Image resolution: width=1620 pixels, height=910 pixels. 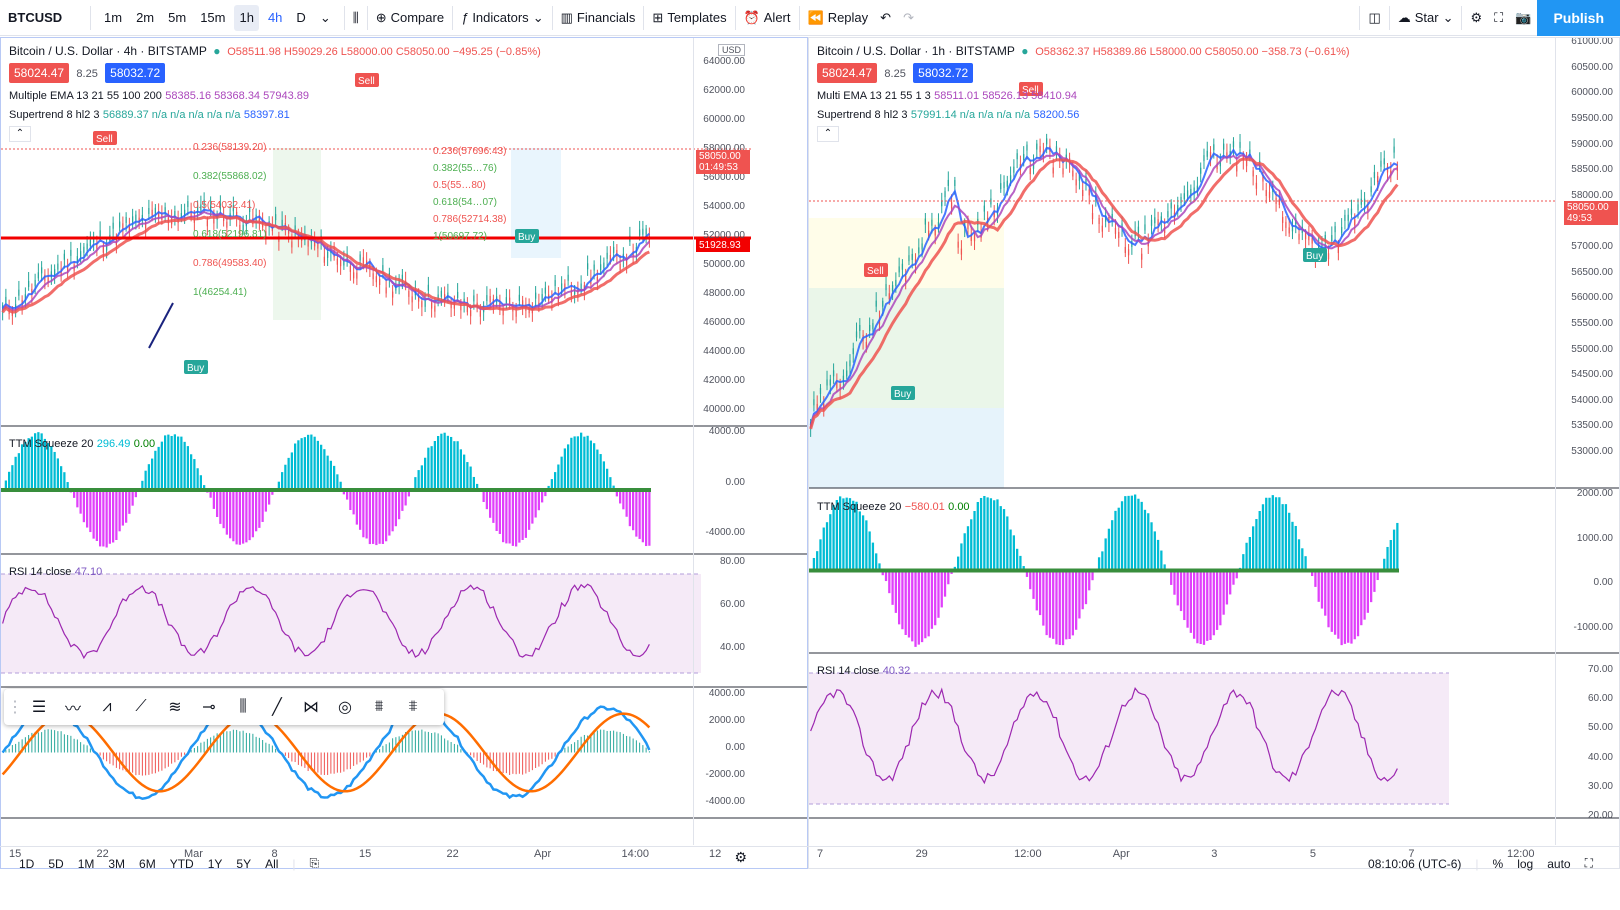 I want to click on currency-label: USD, so click(x=731, y=50).